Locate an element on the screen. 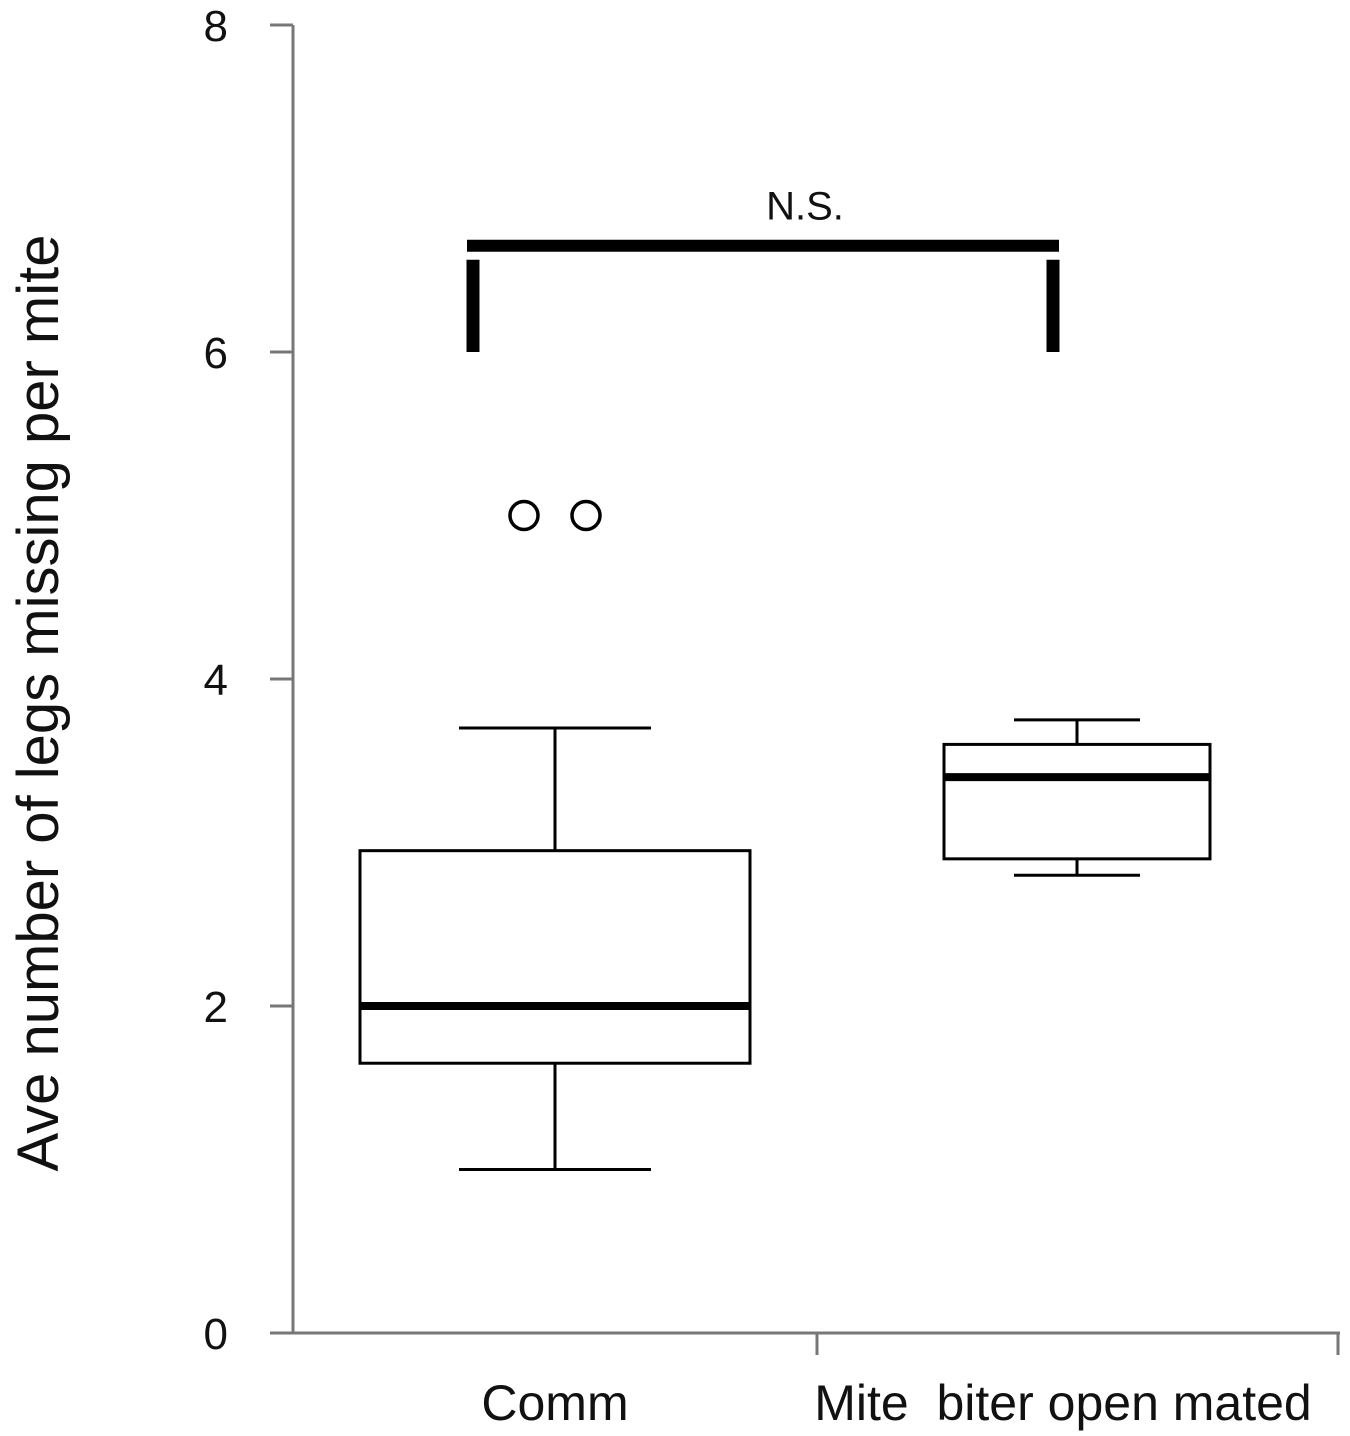 The height and width of the screenshot is (1436, 1350). category-label-mite-biter: Mite biter open mated is located at coordinates (1063, 1403).